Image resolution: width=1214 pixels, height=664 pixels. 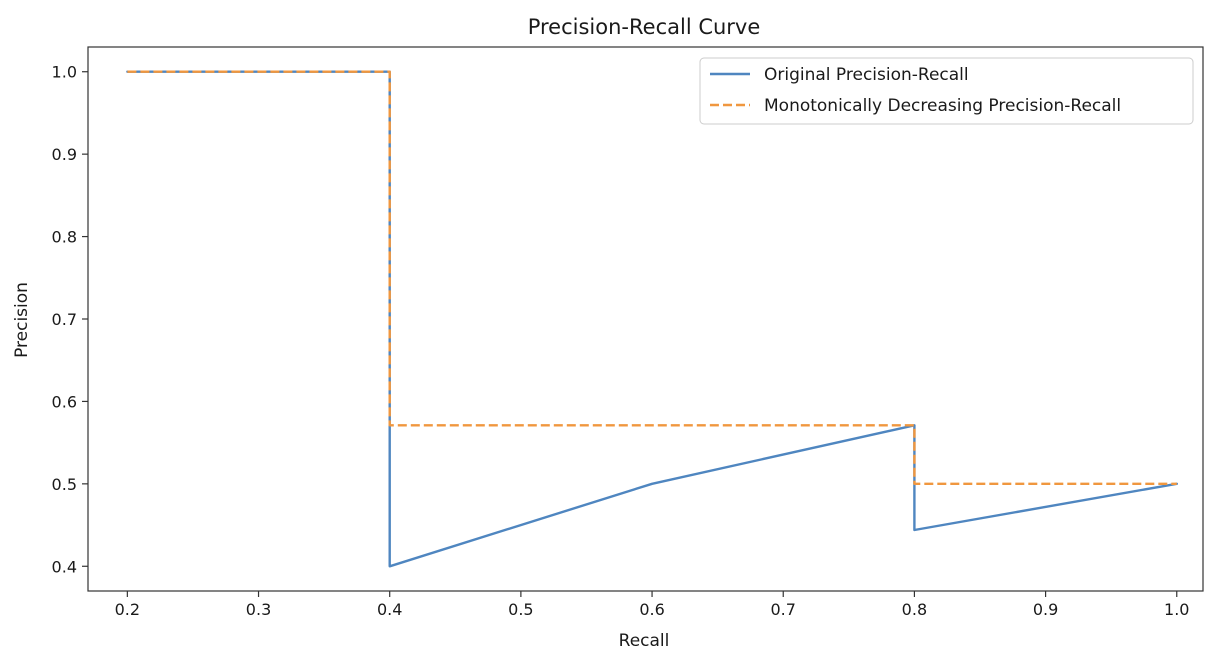 What do you see at coordinates (64, 319) in the screenshot?
I see `y-tick-label: 0.7` at bounding box center [64, 319].